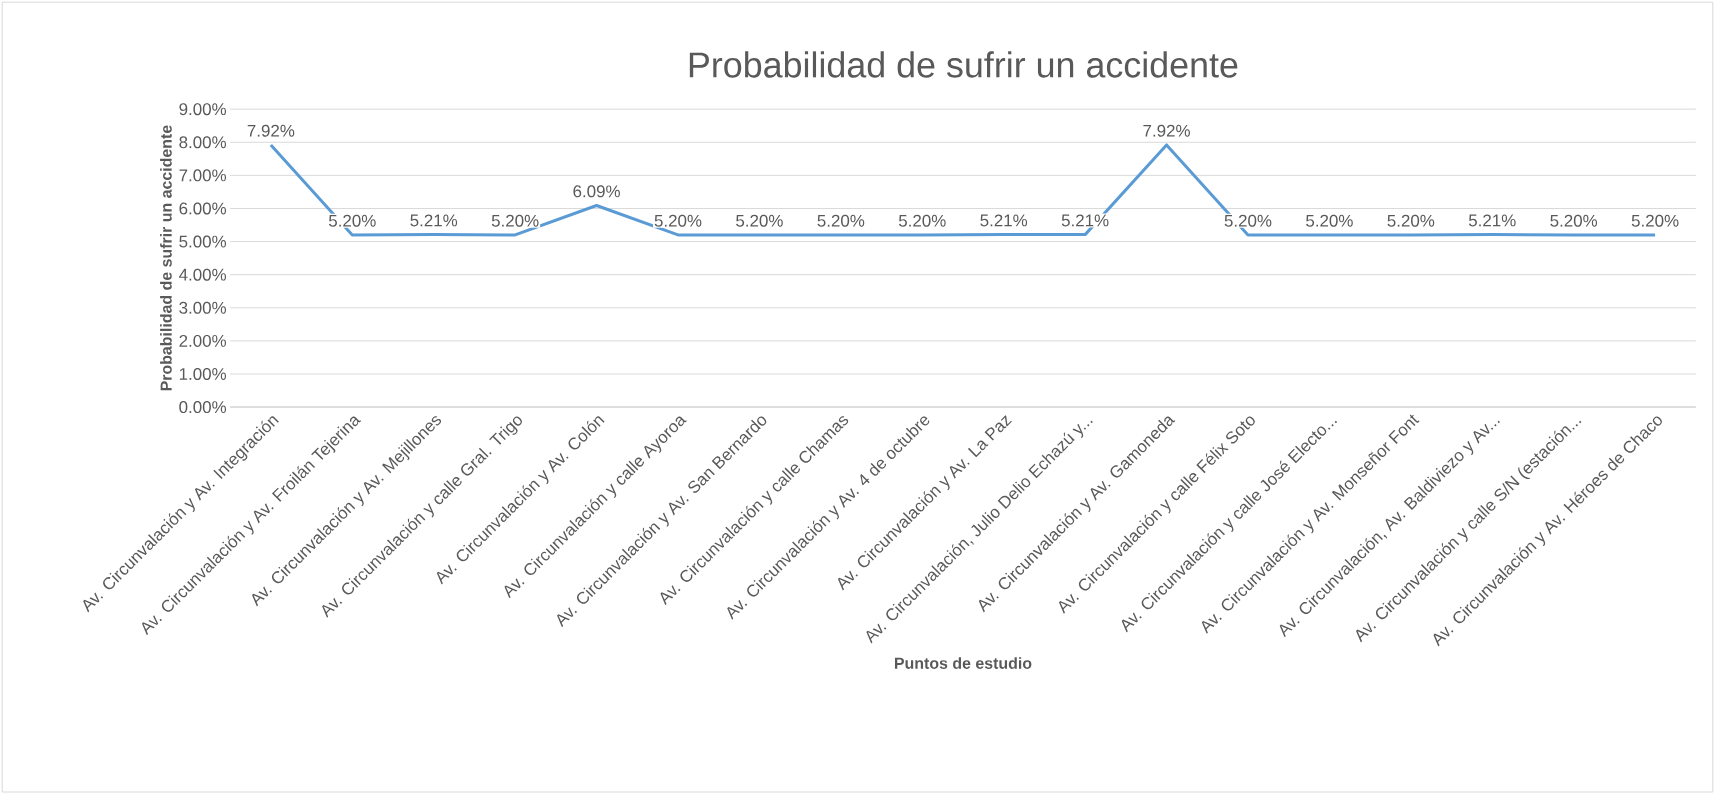 The width and height of the screenshot is (1715, 794). What do you see at coordinates (203, 373) in the screenshot?
I see `y-tick-label: 1.00%` at bounding box center [203, 373].